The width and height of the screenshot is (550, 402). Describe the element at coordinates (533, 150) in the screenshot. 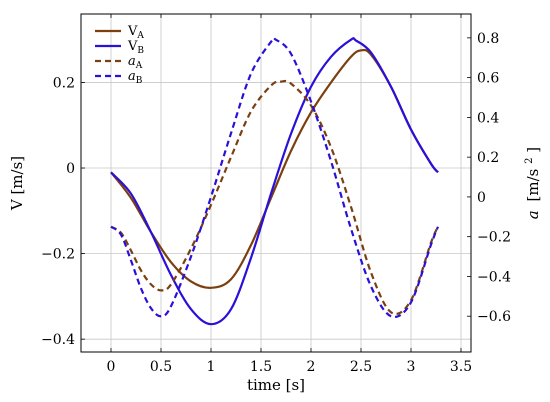

I see `y-axis-right-unit-close: ]` at that location.